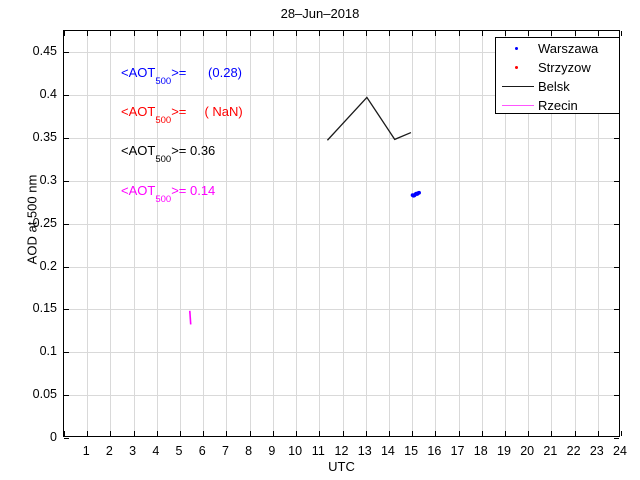  Describe the element at coordinates (457, 451) in the screenshot. I see `x-tick-label: 17` at that location.